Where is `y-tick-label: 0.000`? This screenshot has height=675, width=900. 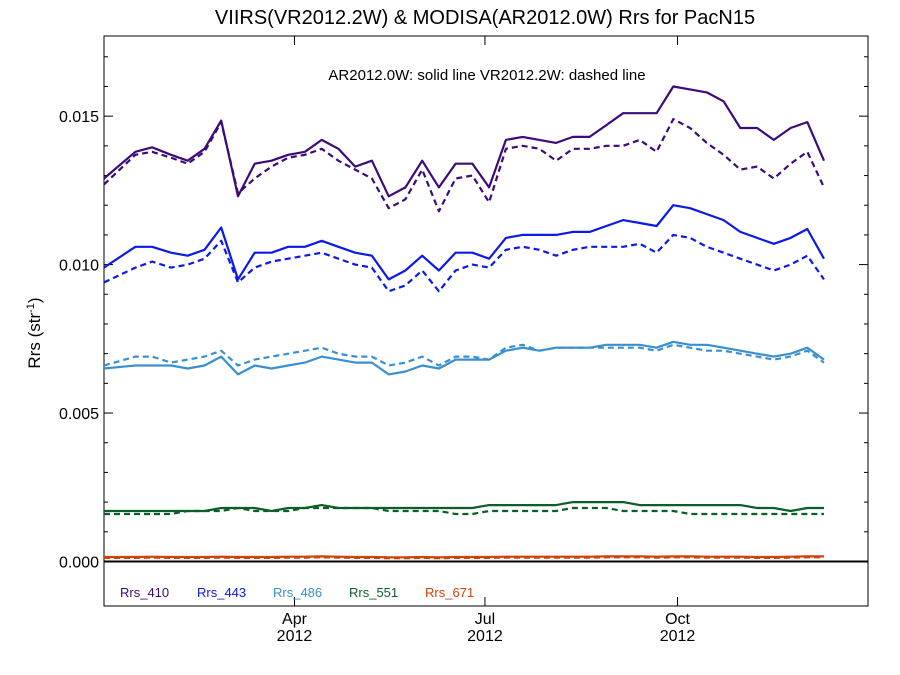
y-tick-label: 0.000 is located at coordinates (79, 562).